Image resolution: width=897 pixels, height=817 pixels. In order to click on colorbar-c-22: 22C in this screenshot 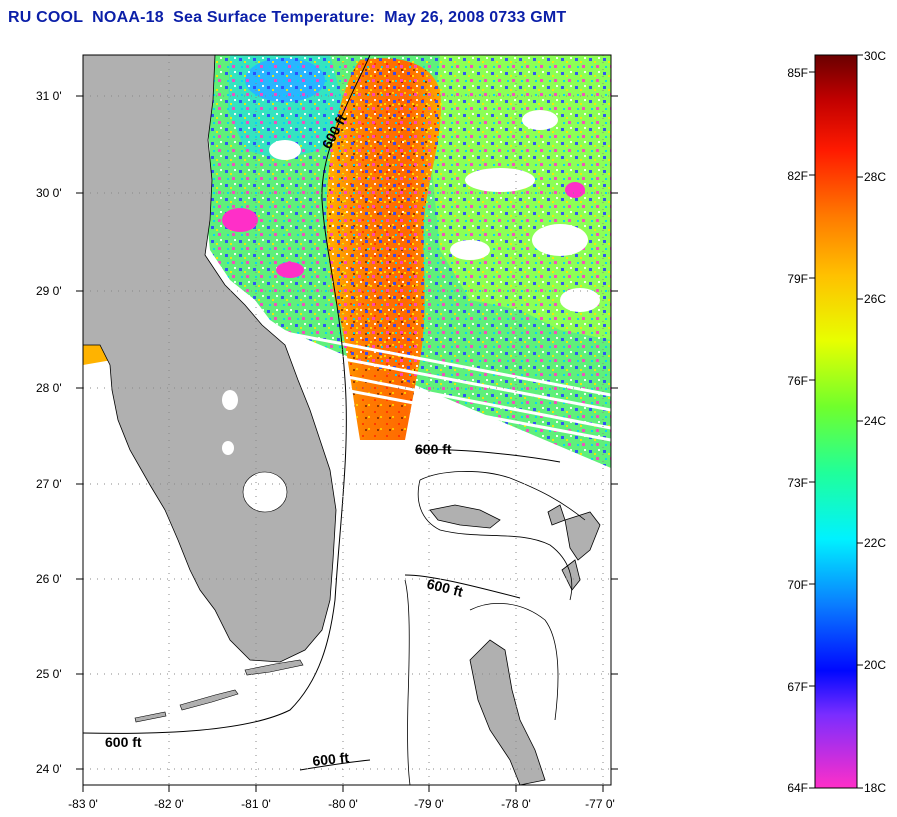, I will do `click(875, 543)`.